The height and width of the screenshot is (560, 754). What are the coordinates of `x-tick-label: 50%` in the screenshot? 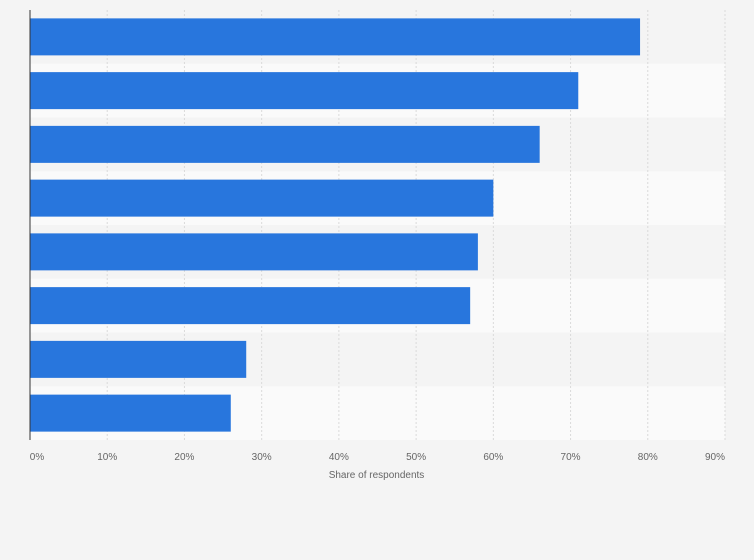 It's located at (416, 457).